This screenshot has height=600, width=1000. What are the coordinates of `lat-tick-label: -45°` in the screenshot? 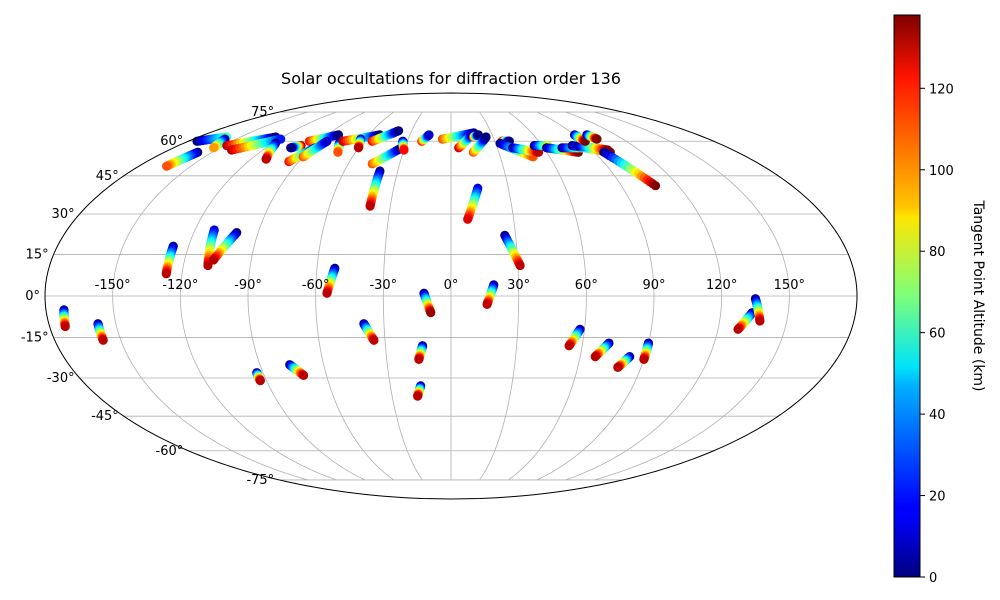 It's located at (105, 416).